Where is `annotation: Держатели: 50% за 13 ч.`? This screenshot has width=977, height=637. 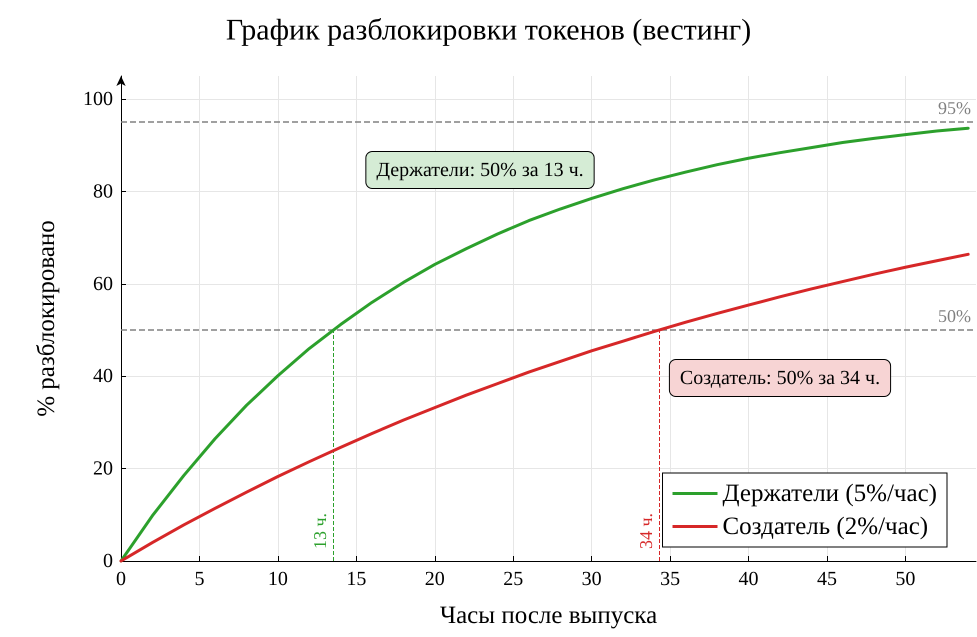
annotation: Держатели: 50% за 13 ч. is located at coordinates (480, 170).